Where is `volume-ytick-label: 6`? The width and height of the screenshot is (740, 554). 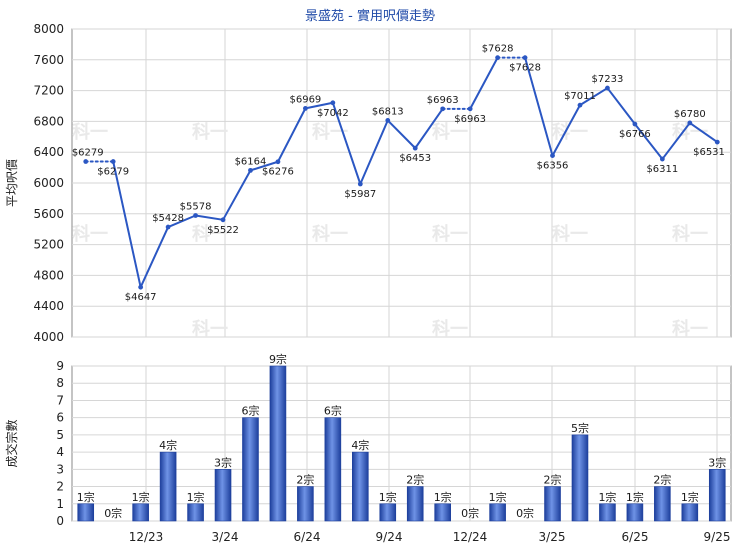 volume-ytick-label: 6 is located at coordinates (60, 418).